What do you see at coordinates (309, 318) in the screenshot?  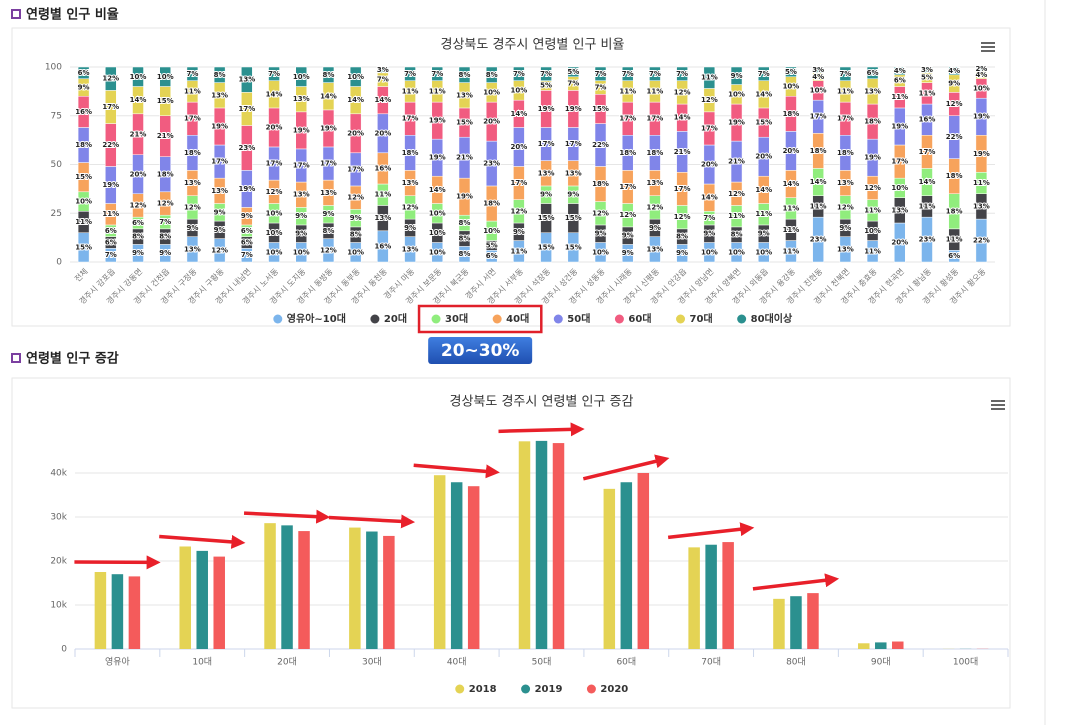 I see `legend-item: 영유아~10대` at bounding box center [309, 318].